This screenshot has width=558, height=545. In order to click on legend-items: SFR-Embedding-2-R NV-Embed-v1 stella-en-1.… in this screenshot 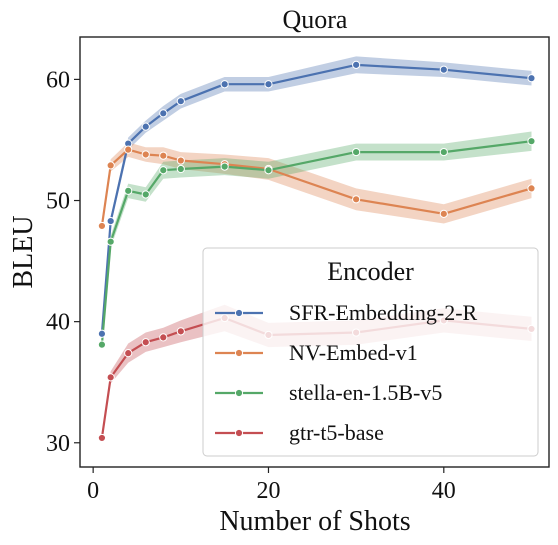, I will do `click(346, 372)`.